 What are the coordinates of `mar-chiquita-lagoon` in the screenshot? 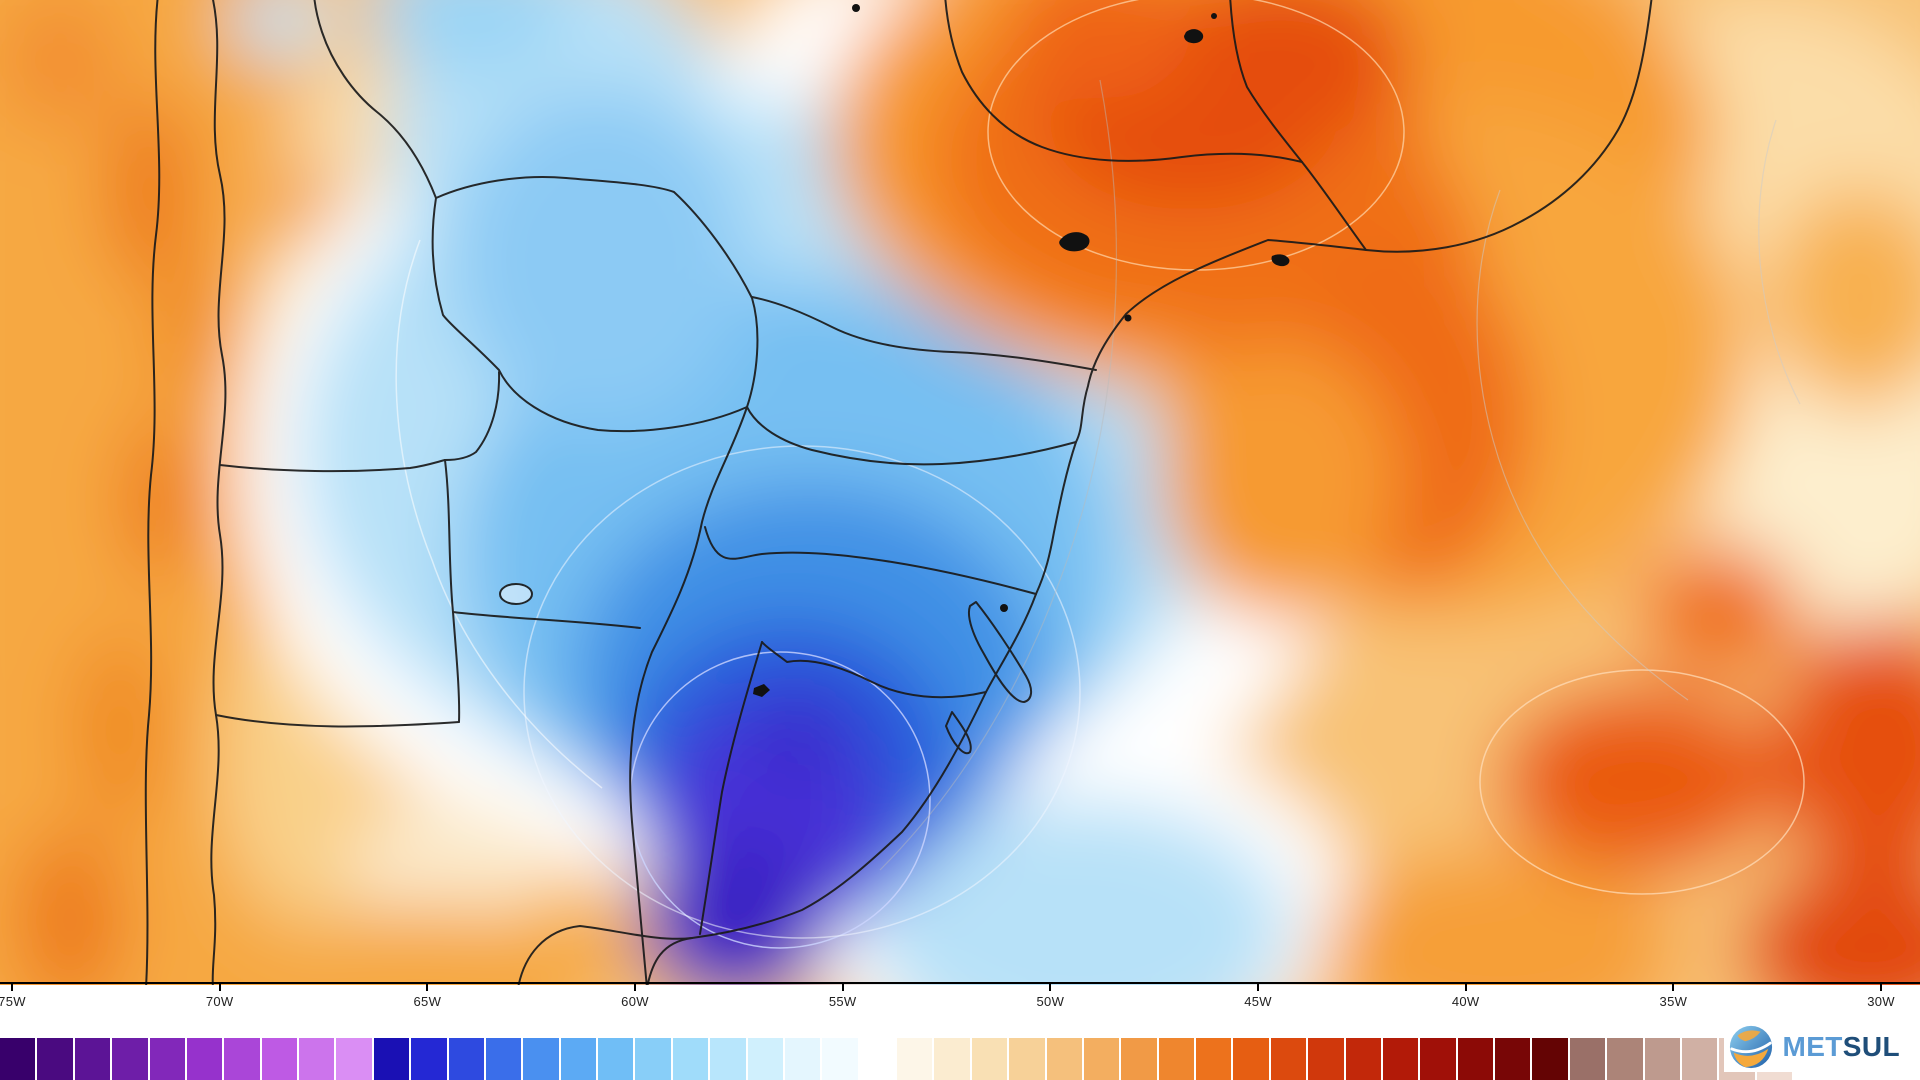 It's located at (516, 594).